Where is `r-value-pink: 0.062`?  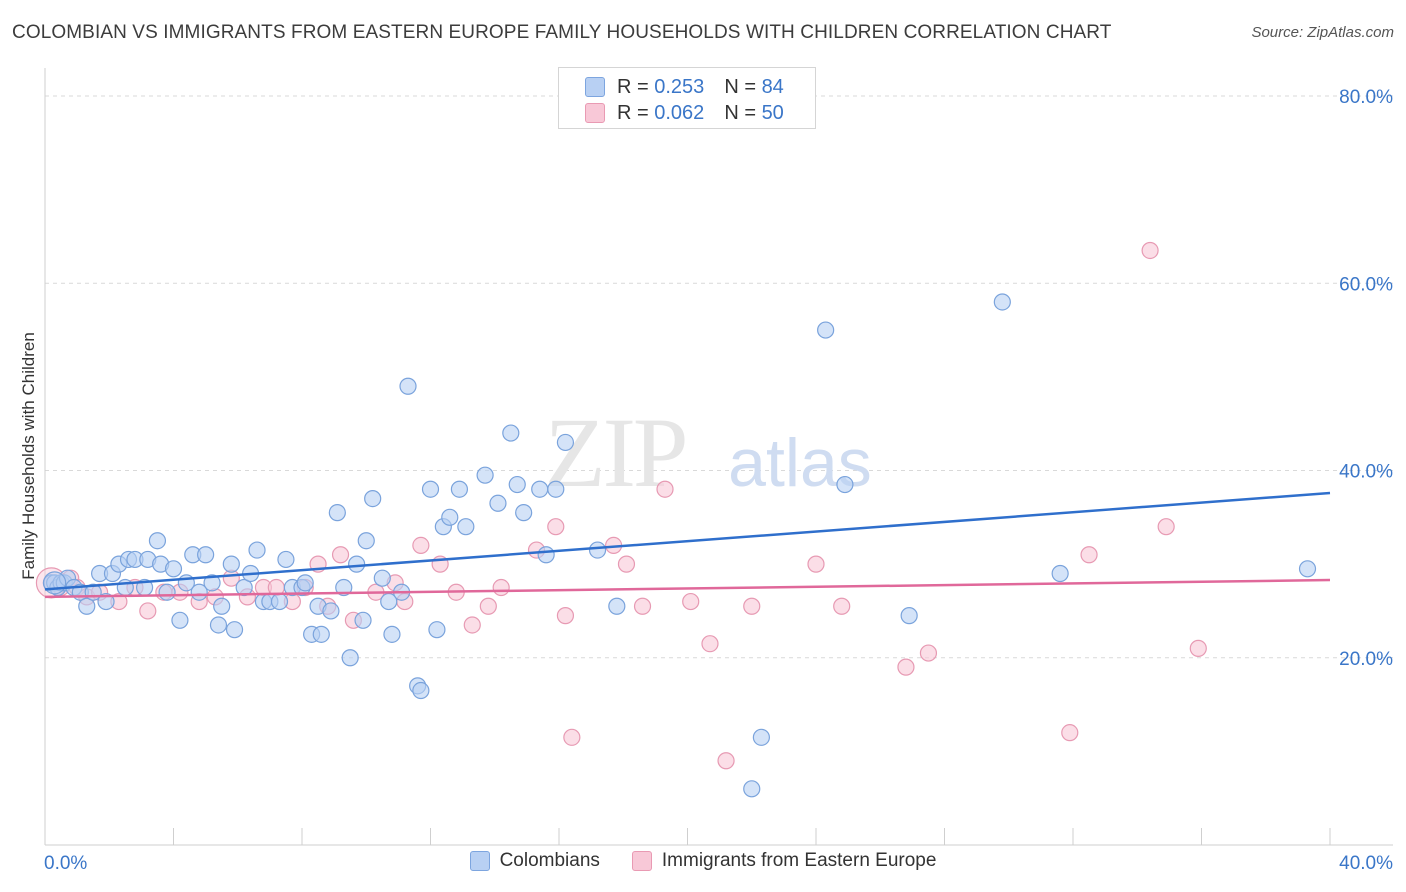 r-value-pink: 0.062 is located at coordinates (679, 112).